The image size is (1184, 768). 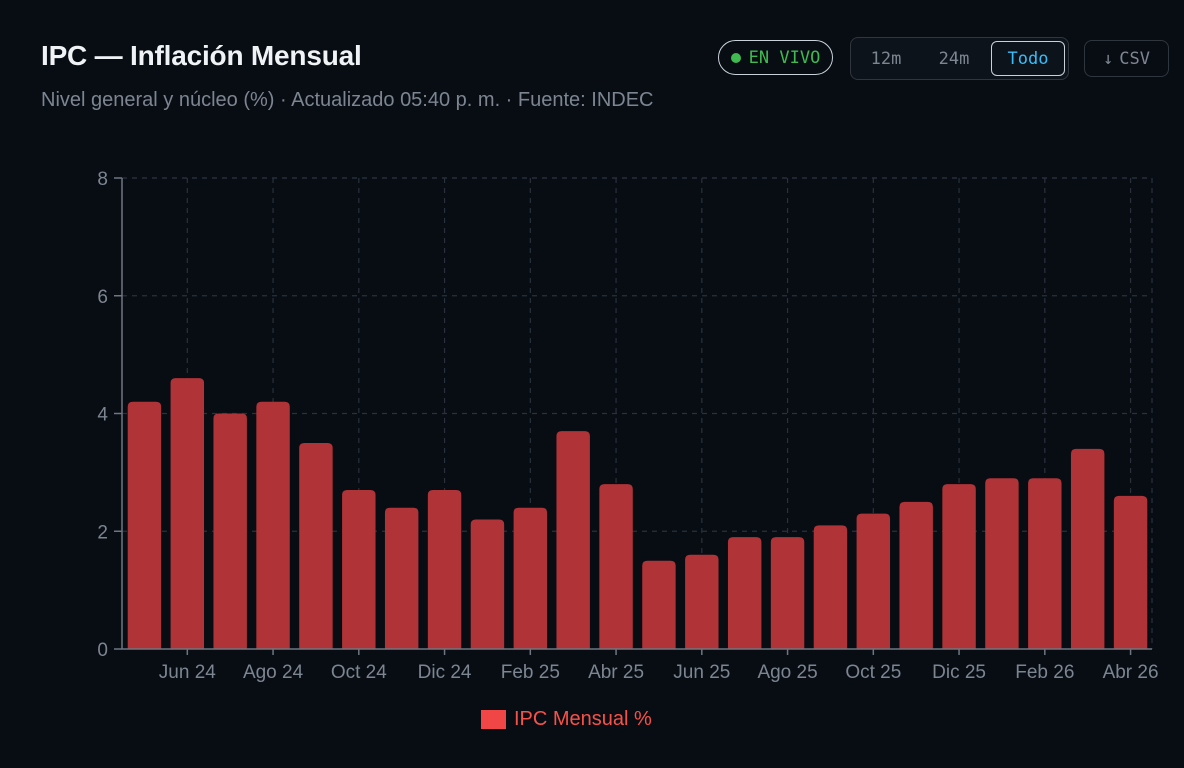 I want to click on legend-swatch, so click(x=493, y=719).